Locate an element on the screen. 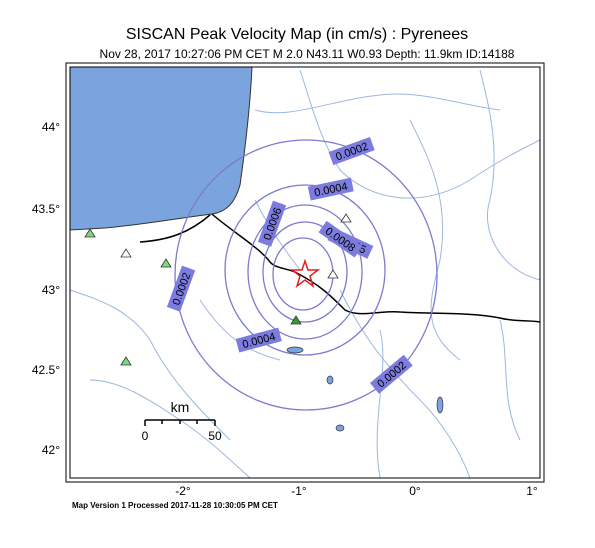 The height and width of the screenshot is (548, 595). lakes is located at coordinates (365, 389).